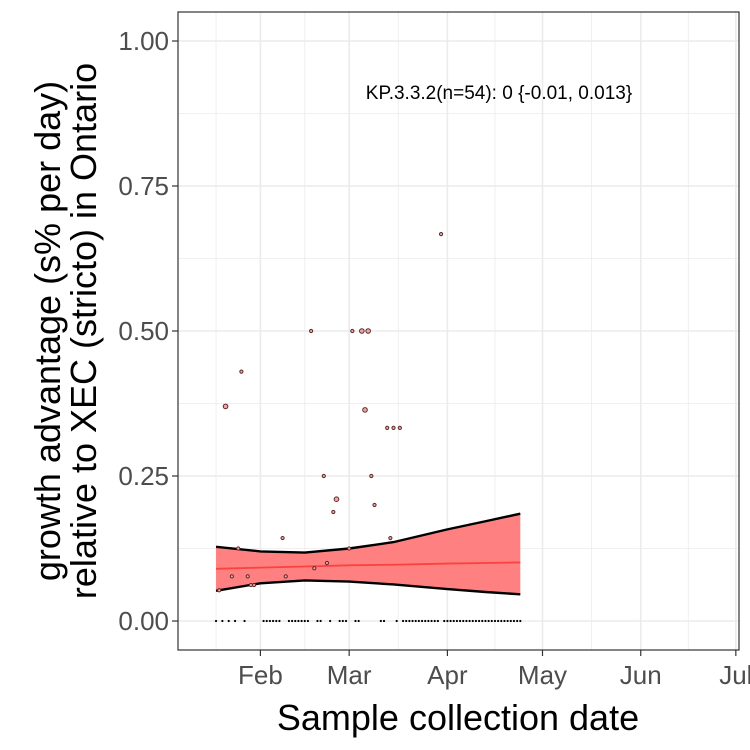  What do you see at coordinates (143, 331) in the screenshot?
I see `y-tick-label: 0.50` at bounding box center [143, 331].